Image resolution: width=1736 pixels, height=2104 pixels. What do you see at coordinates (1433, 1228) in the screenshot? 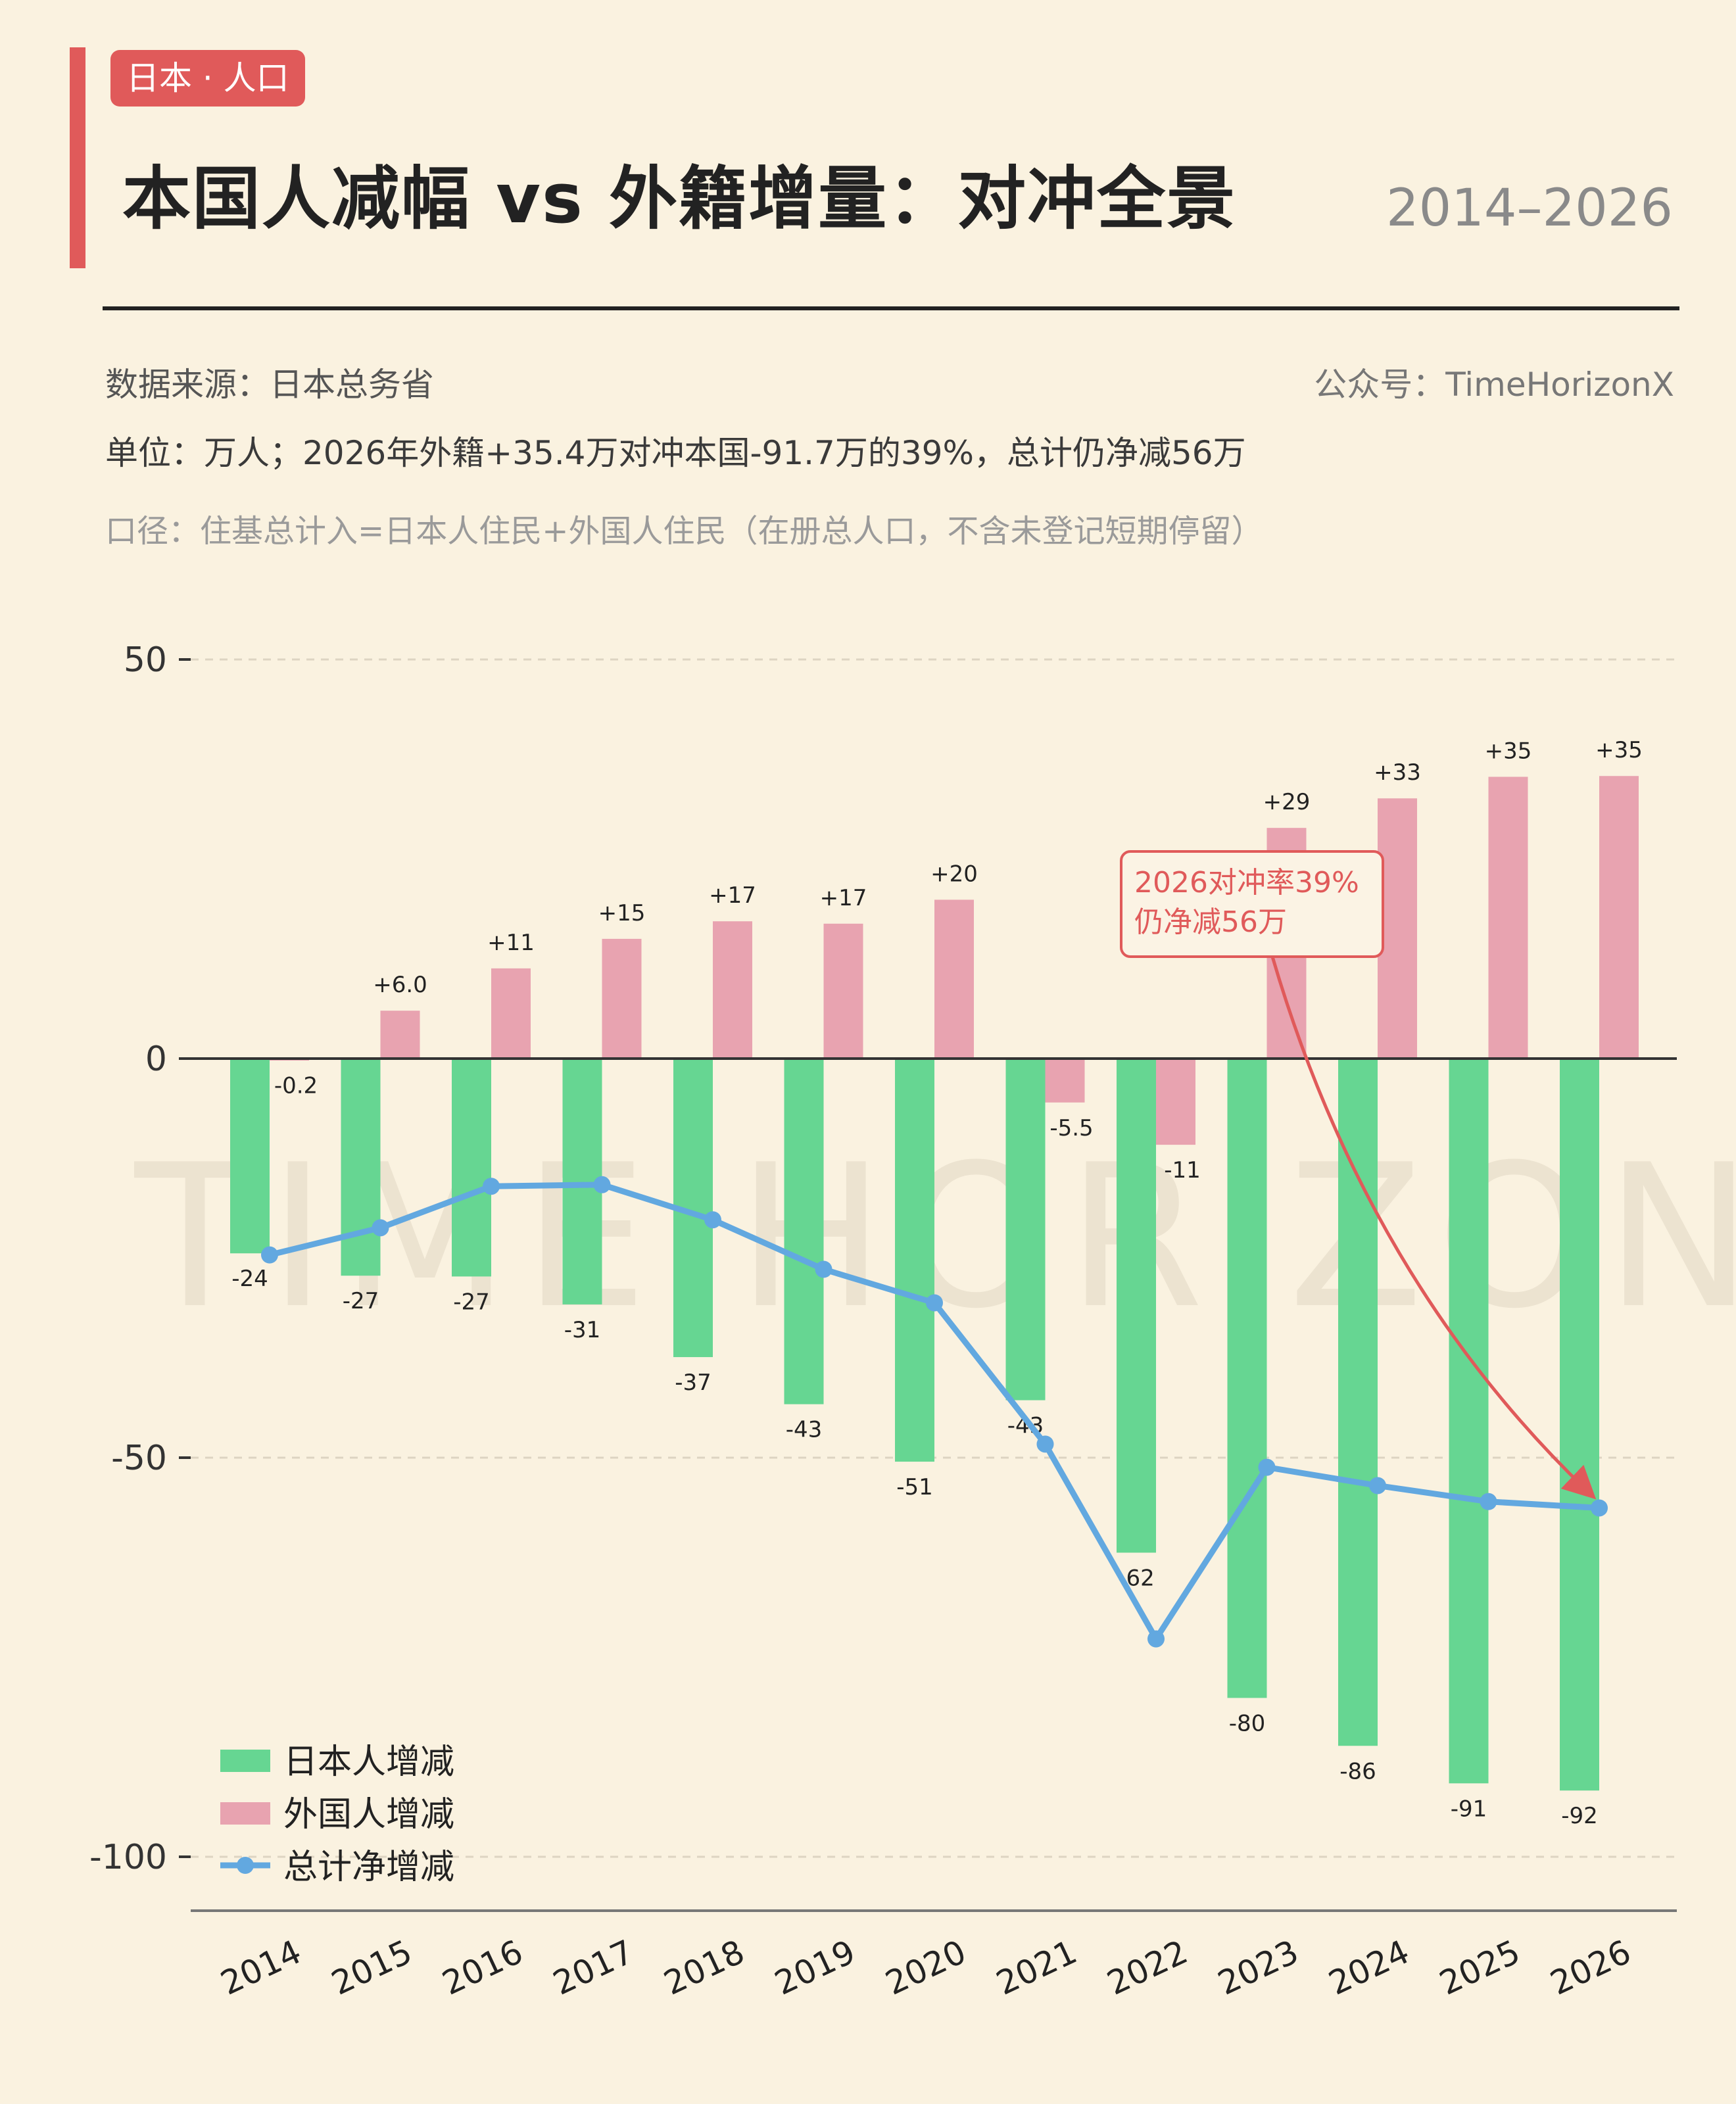
I see `annotation-arrow` at bounding box center [1433, 1228].